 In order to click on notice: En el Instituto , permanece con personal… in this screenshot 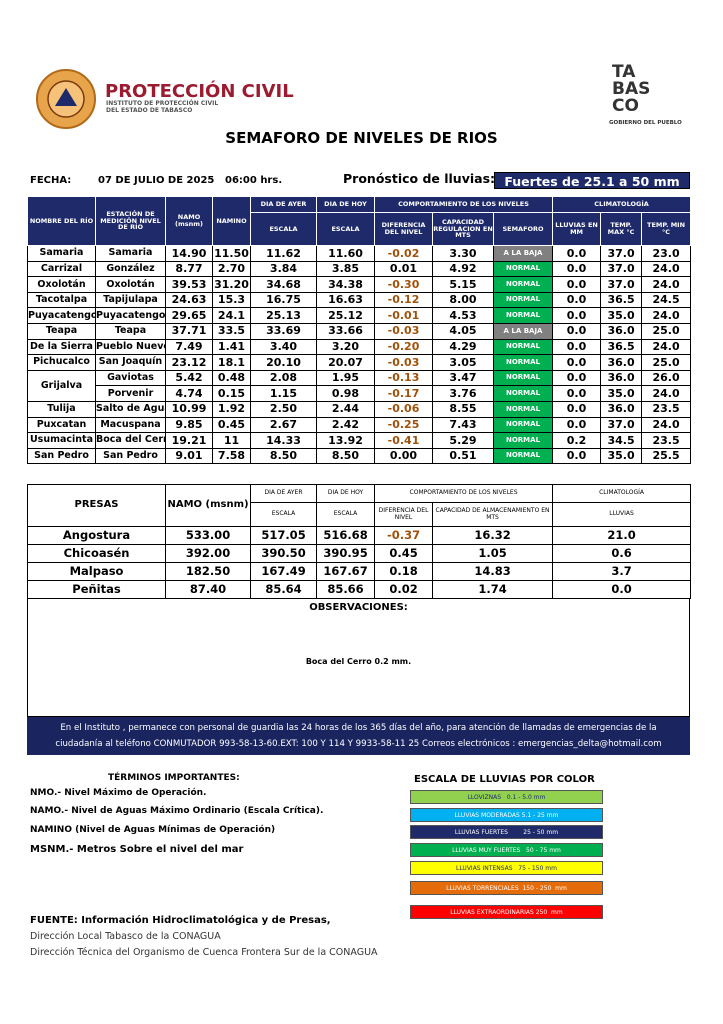, I will do `click(358, 736)`.